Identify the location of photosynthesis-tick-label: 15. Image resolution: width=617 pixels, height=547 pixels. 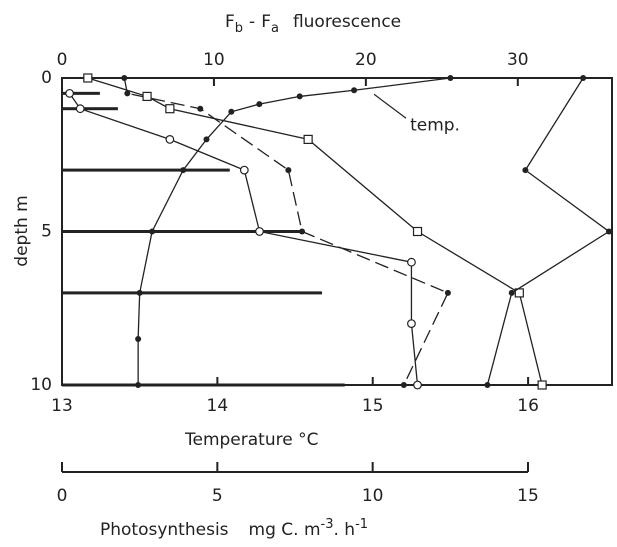
(528, 496).